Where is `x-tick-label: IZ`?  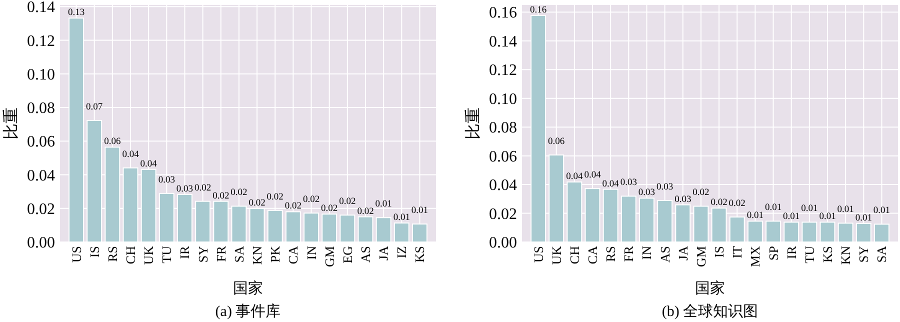
x-tick-label: IZ is located at coordinates (402, 252).